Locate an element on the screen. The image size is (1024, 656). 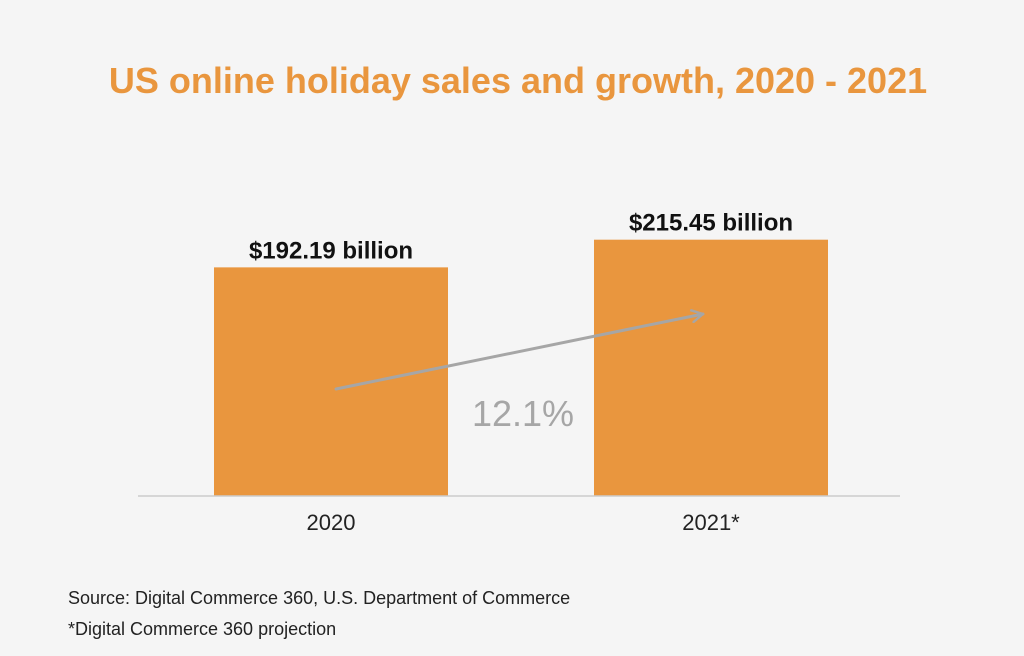
data-label: $215.45 billion is located at coordinates (711, 223).